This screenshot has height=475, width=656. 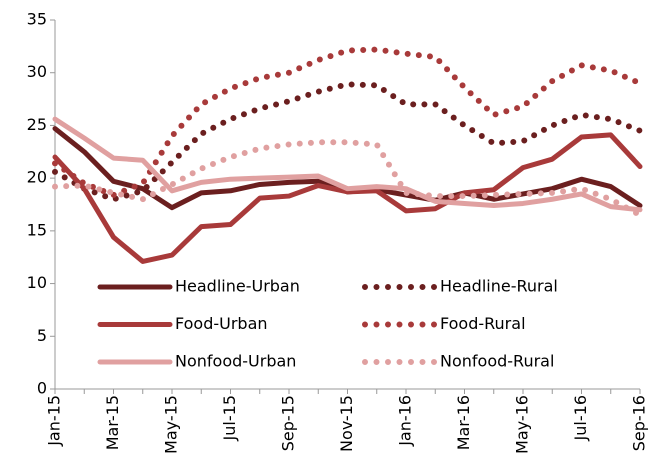 I want to click on y-tick-label: 35, so click(x=37, y=19).